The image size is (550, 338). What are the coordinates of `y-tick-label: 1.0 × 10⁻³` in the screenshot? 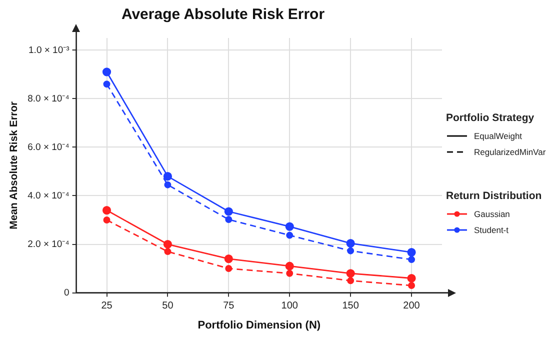 It's located at (49, 50).